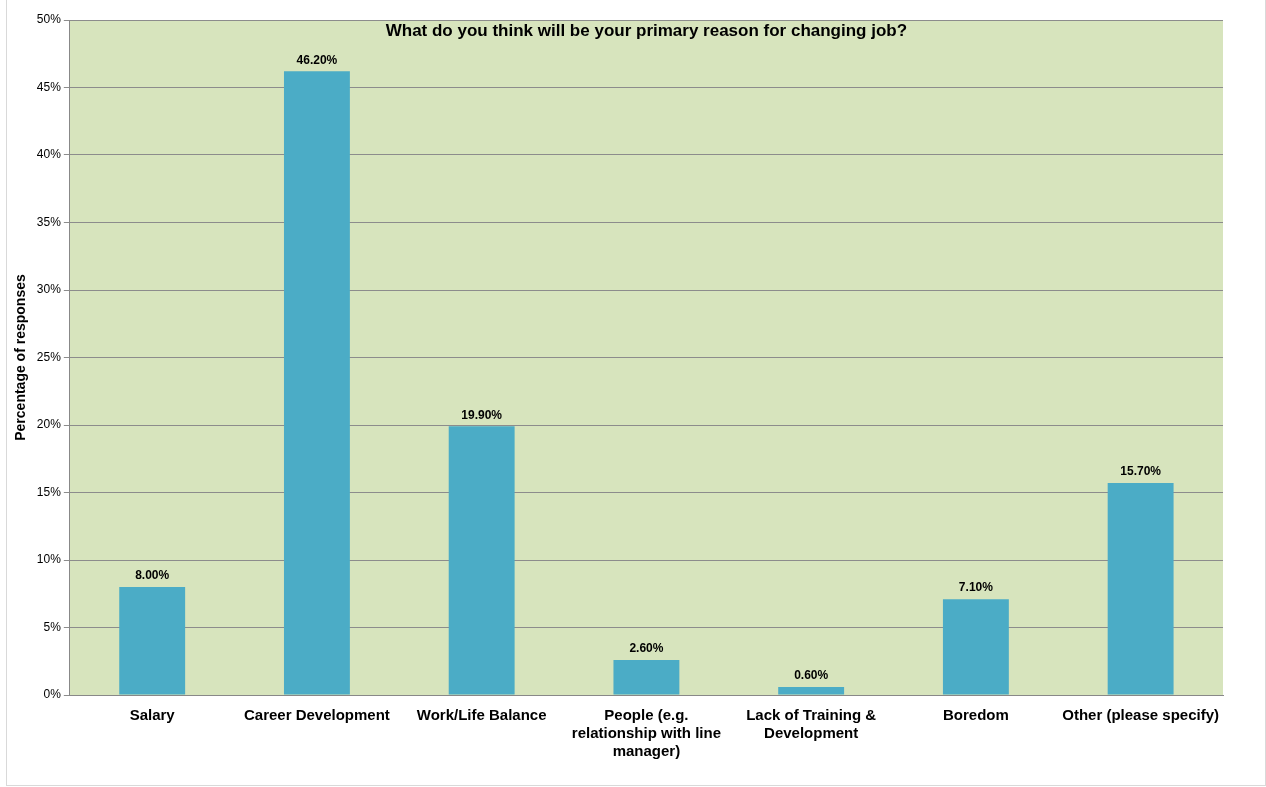  What do you see at coordinates (49, 289) in the screenshot?
I see `y-tick-label: 30%` at bounding box center [49, 289].